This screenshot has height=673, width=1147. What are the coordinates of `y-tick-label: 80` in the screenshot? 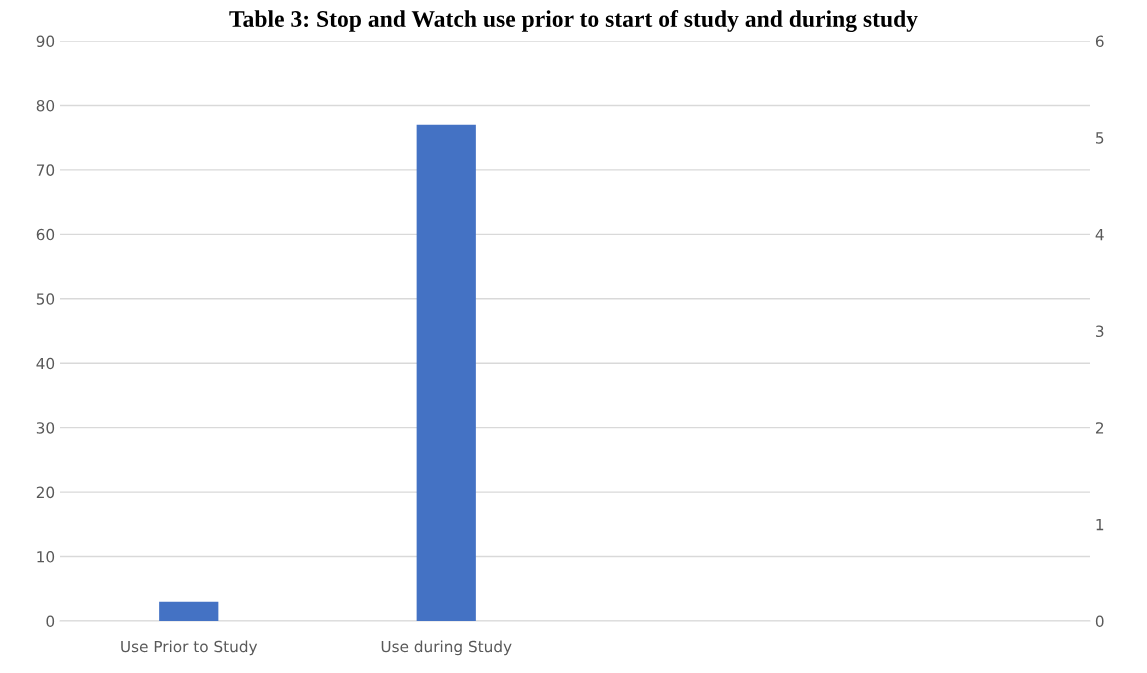 It's located at (45, 105).